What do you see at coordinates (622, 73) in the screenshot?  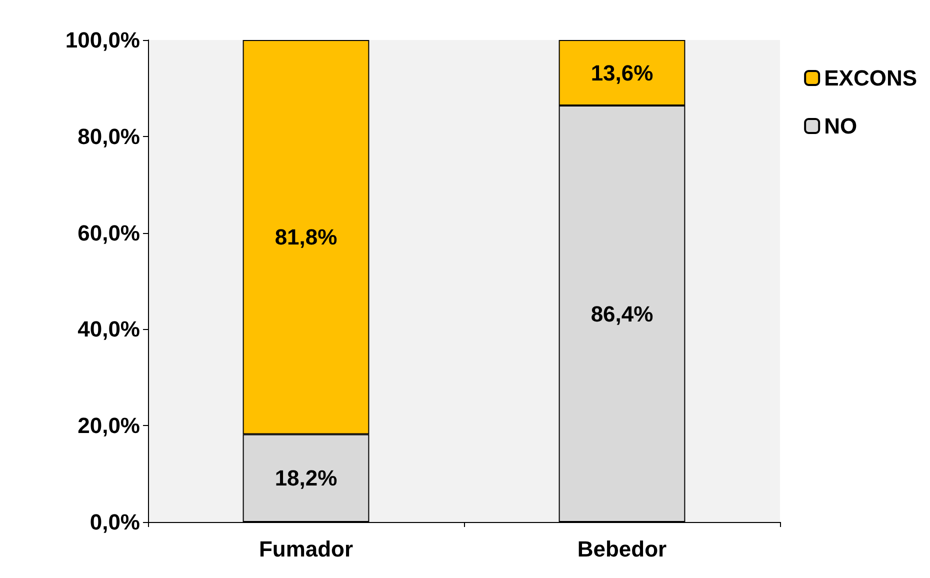 I see `data-label: 13,6%` at bounding box center [622, 73].